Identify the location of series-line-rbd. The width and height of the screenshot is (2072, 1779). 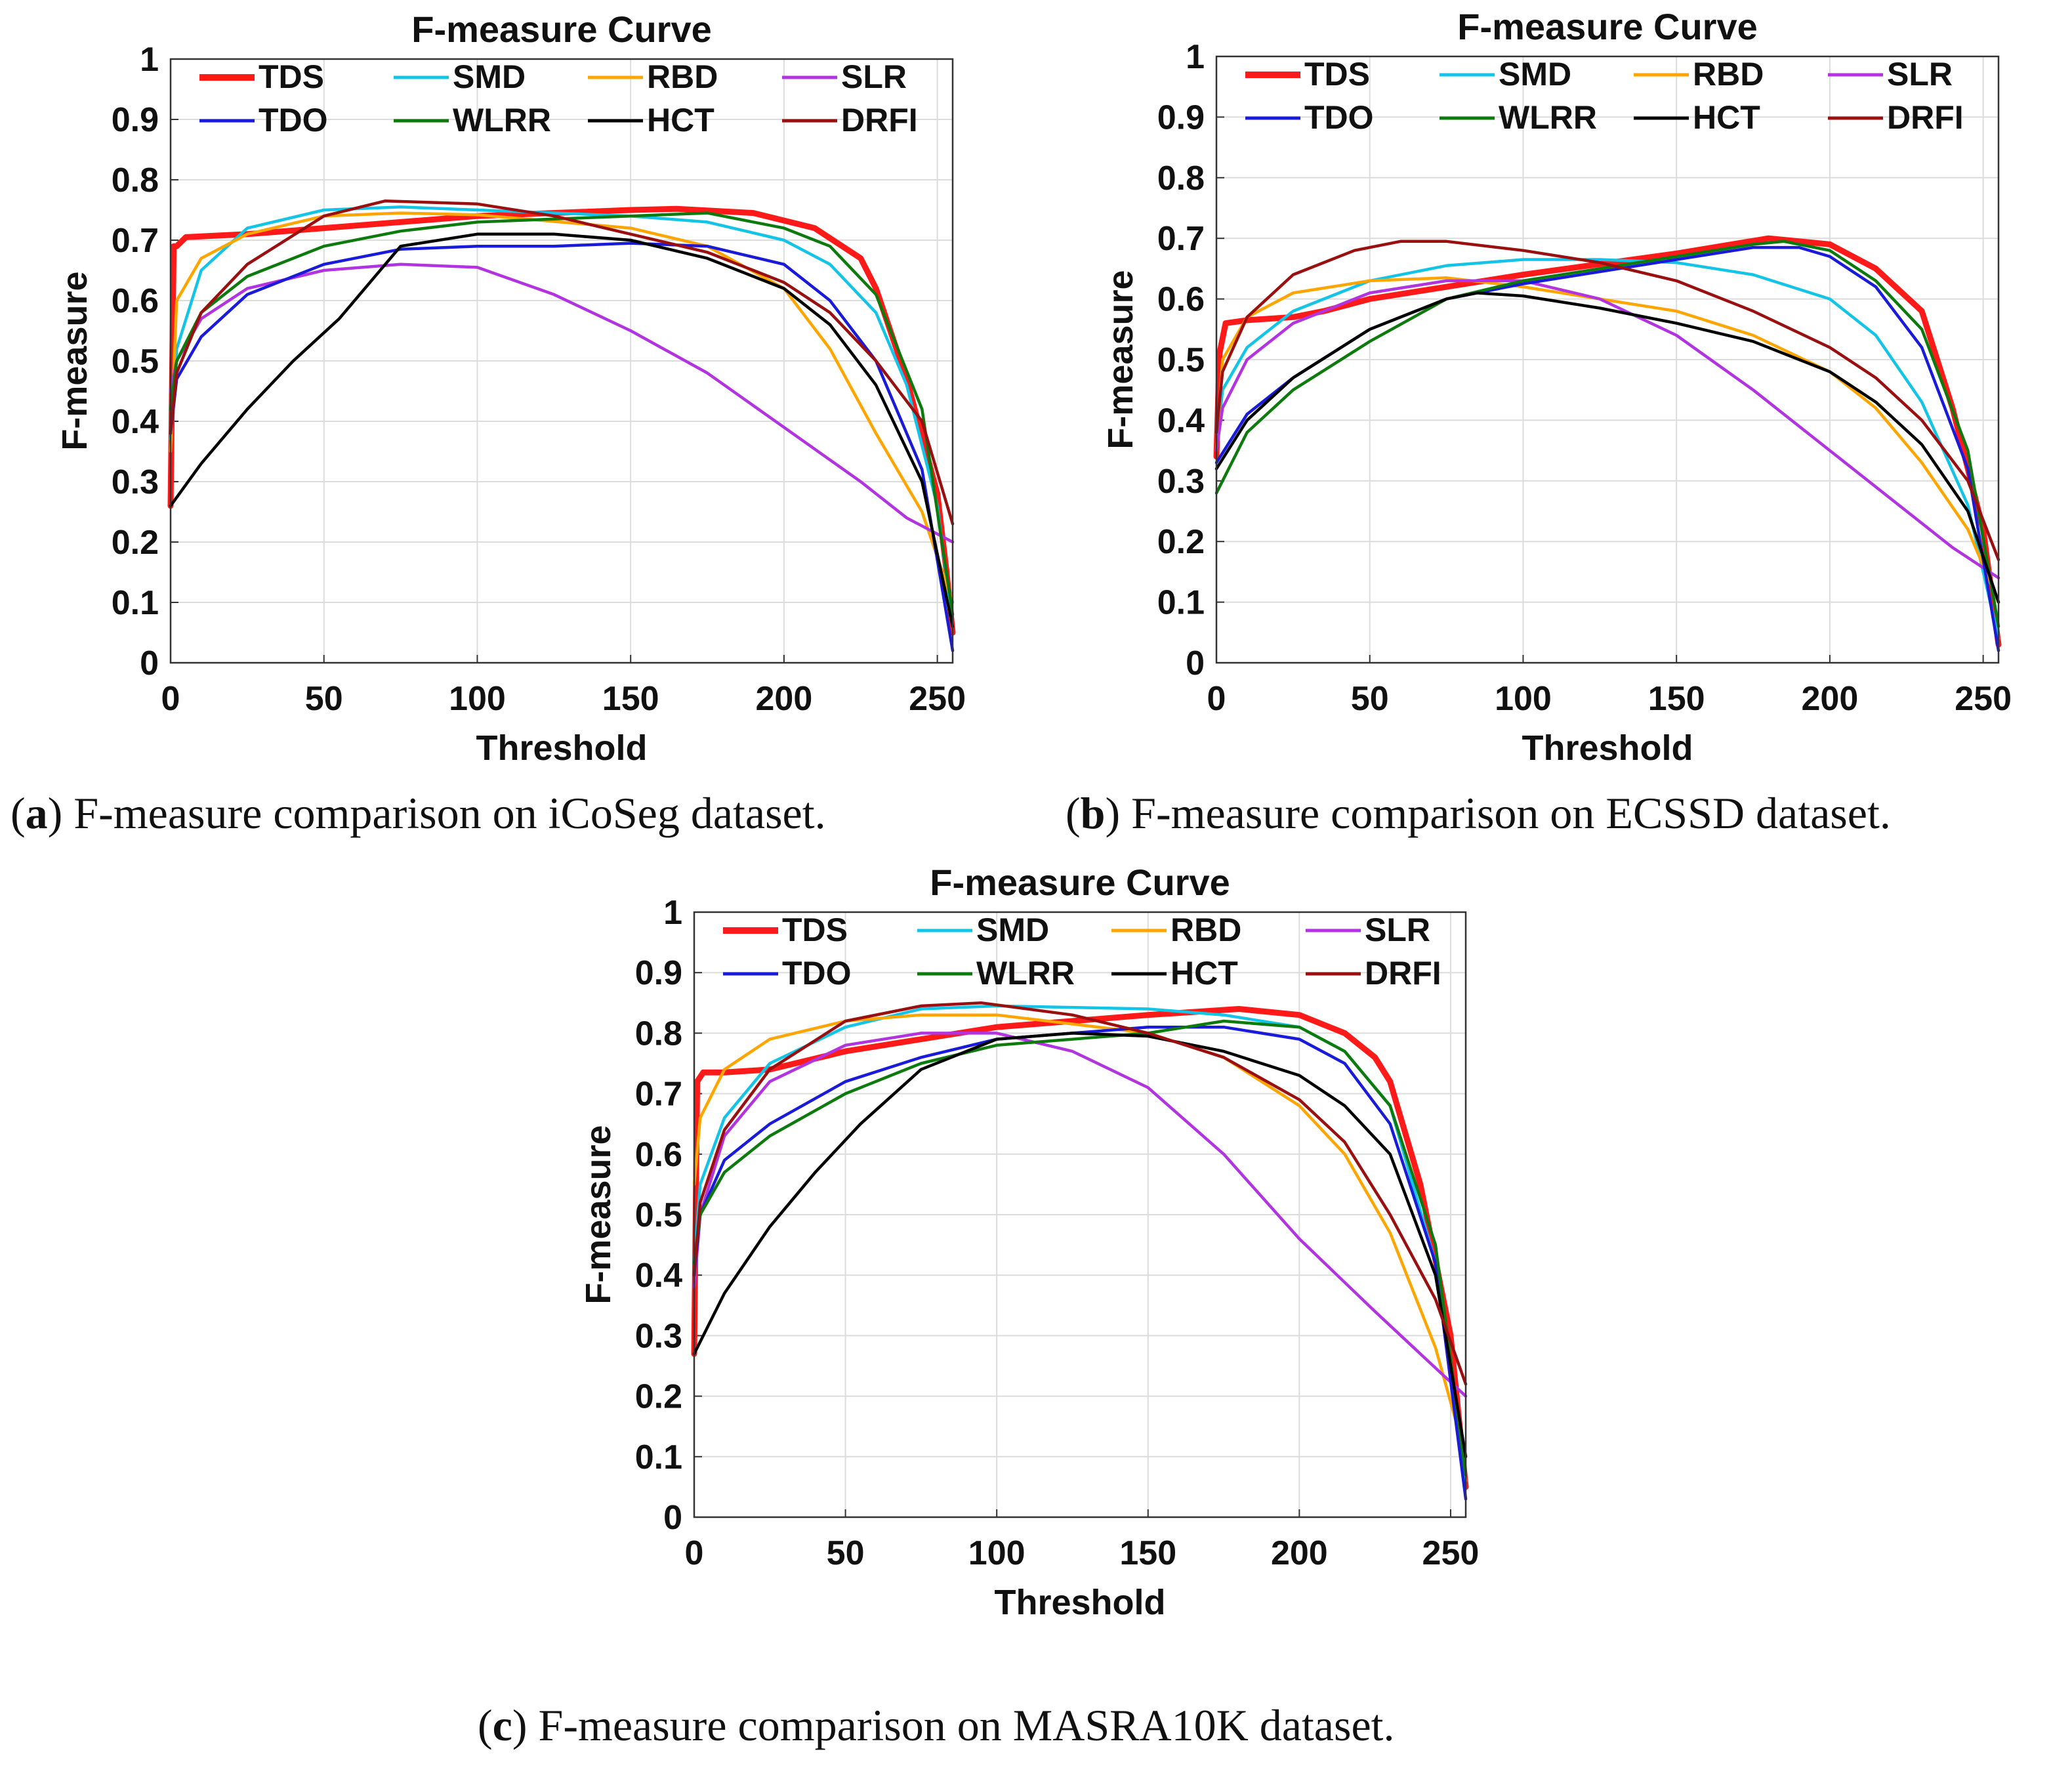
(1080, 1236).